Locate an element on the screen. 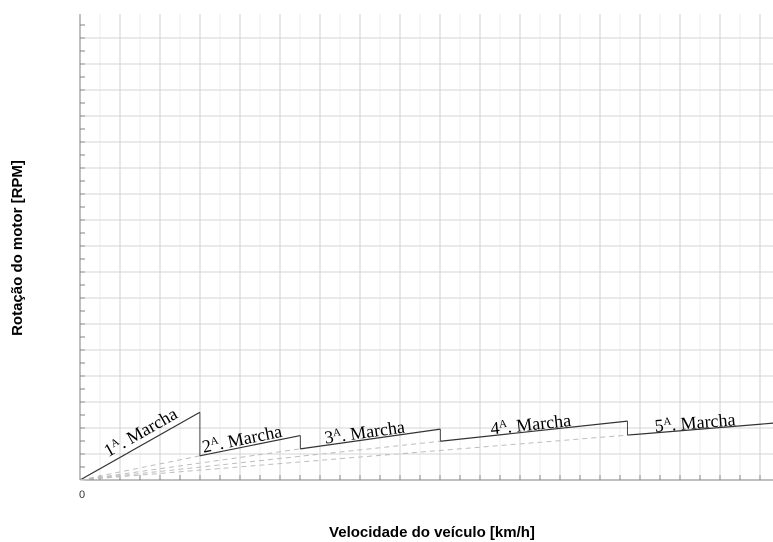  gear-label-5: 5A. Marcha is located at coordinates (695, 422).